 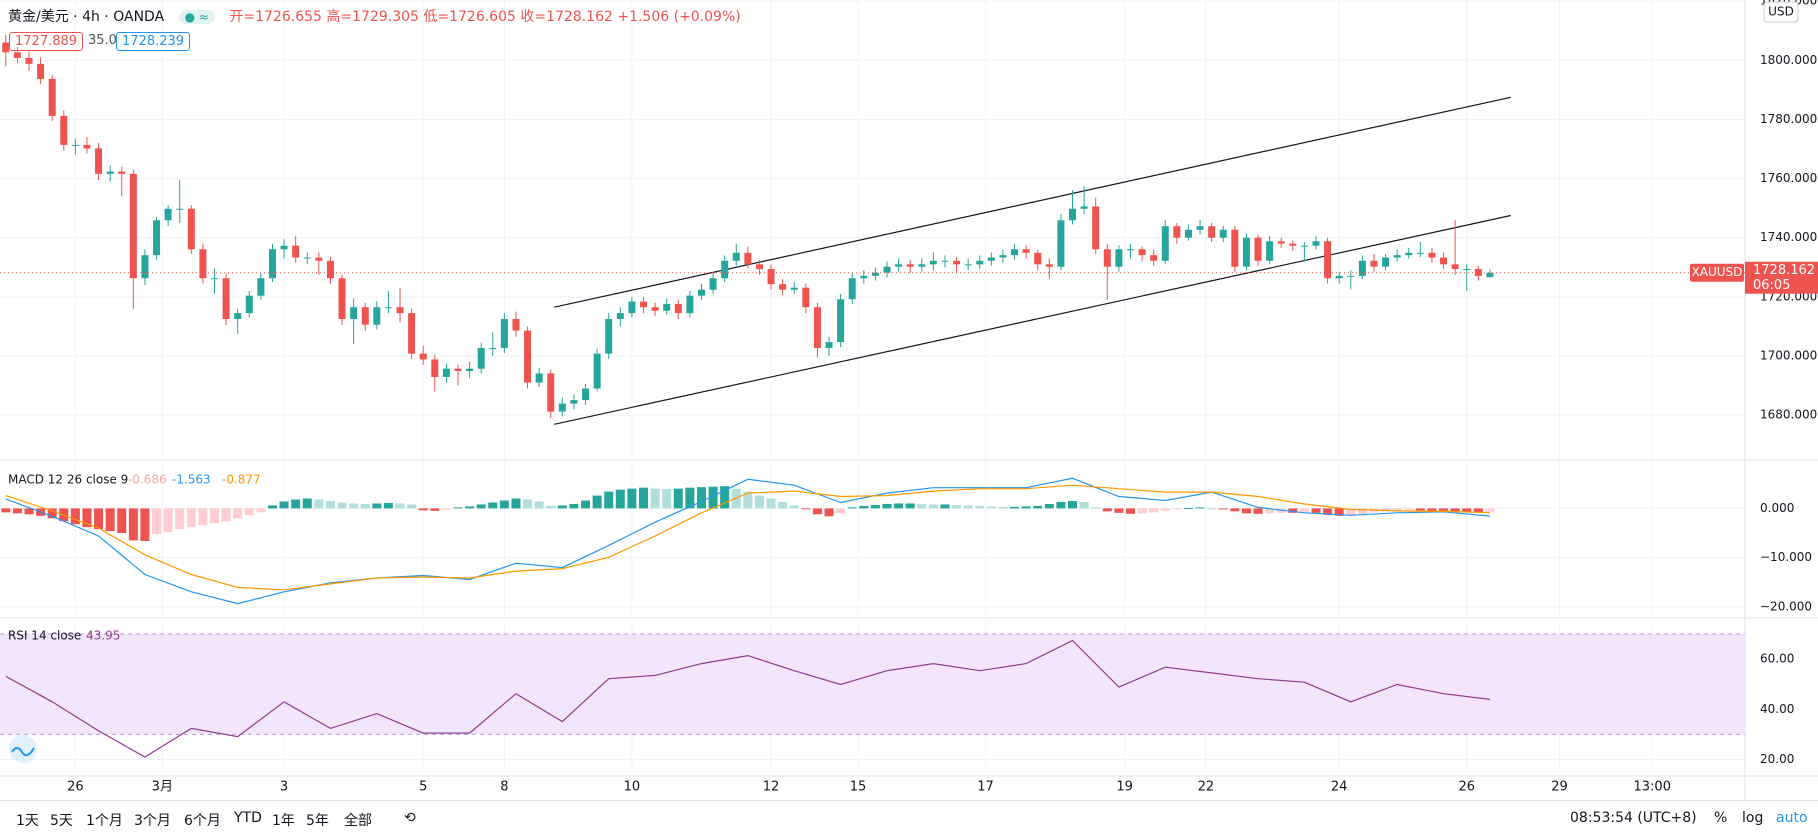 What do you see at coordinates (410, 818) in the screenshot?
I see `goto-date-icon: ⟲` at bounding box center [410, 818].